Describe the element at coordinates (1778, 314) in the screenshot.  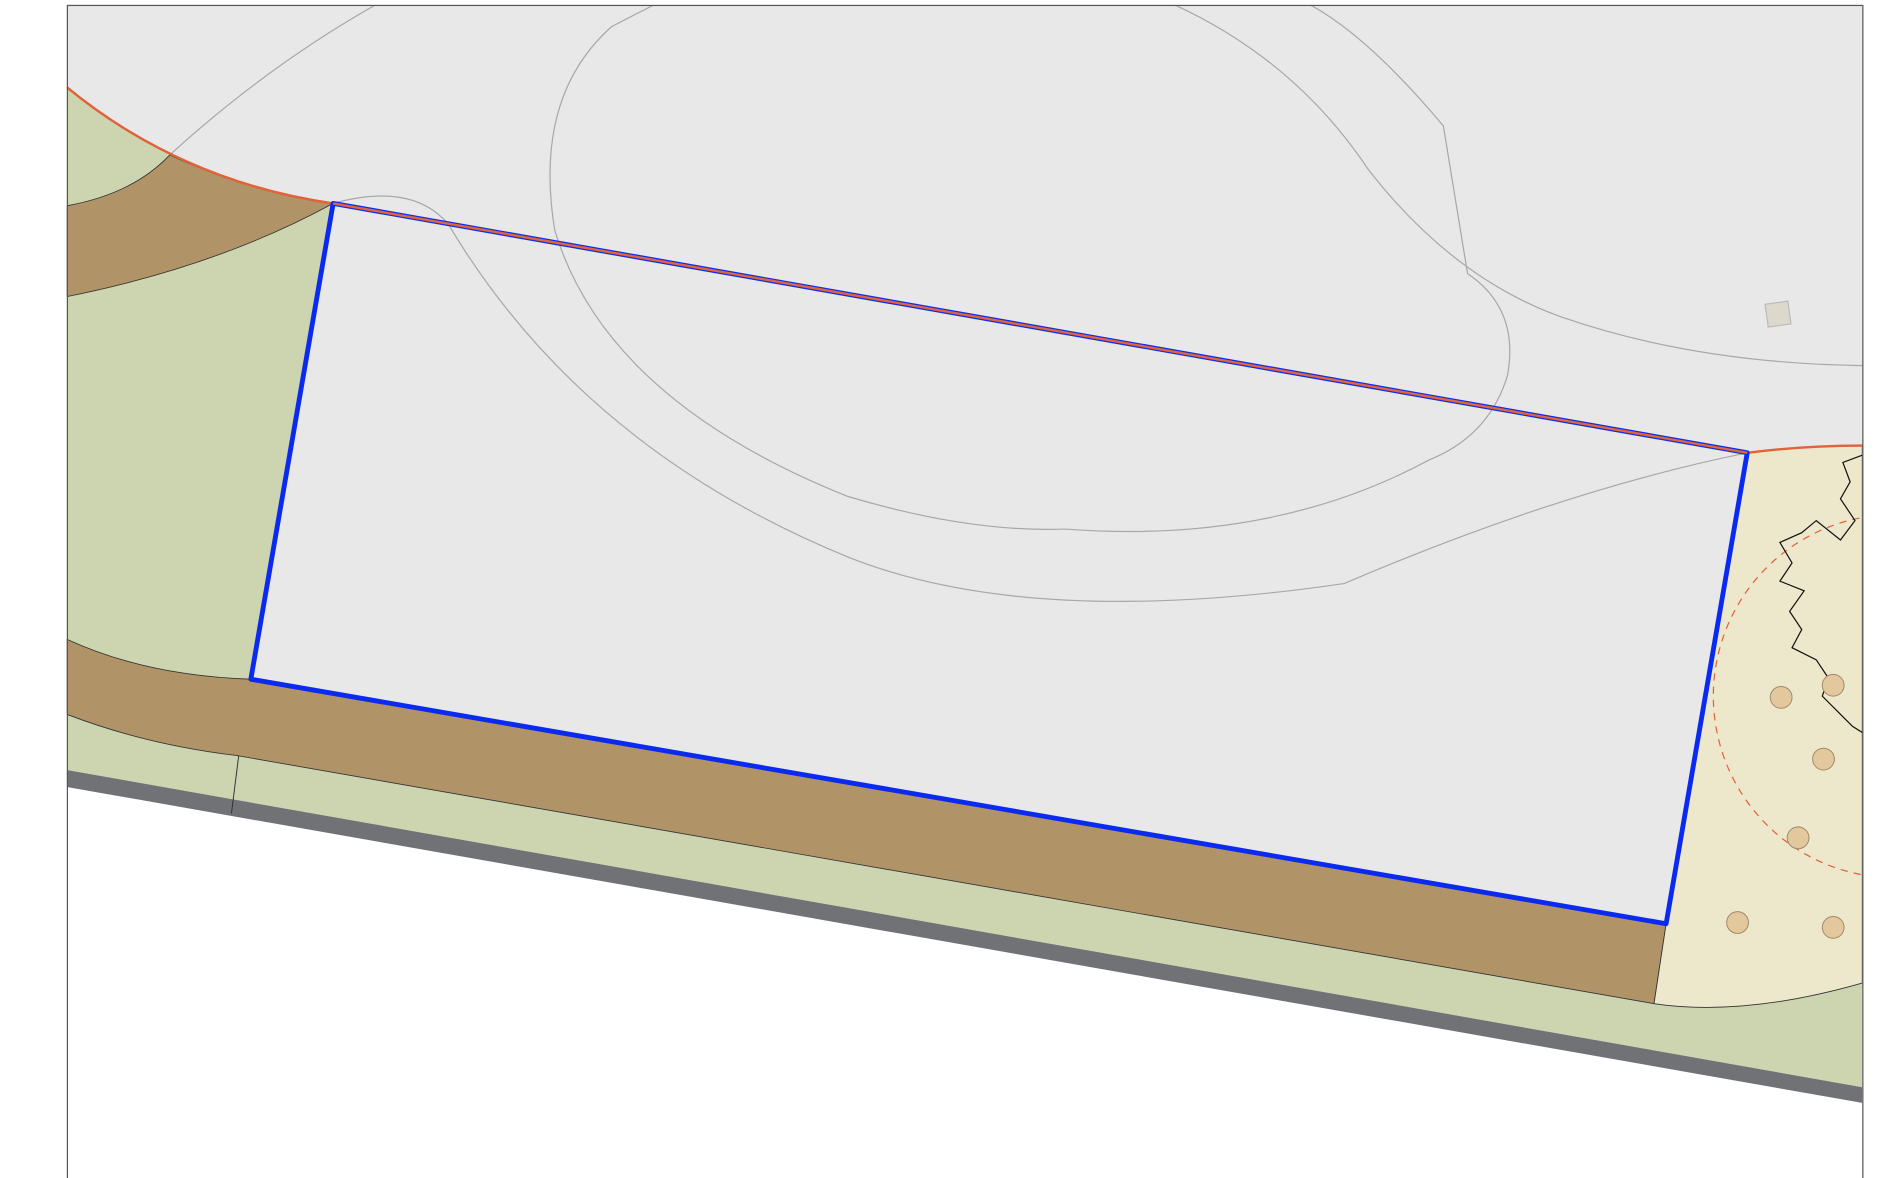
I see `fixture` at that location.